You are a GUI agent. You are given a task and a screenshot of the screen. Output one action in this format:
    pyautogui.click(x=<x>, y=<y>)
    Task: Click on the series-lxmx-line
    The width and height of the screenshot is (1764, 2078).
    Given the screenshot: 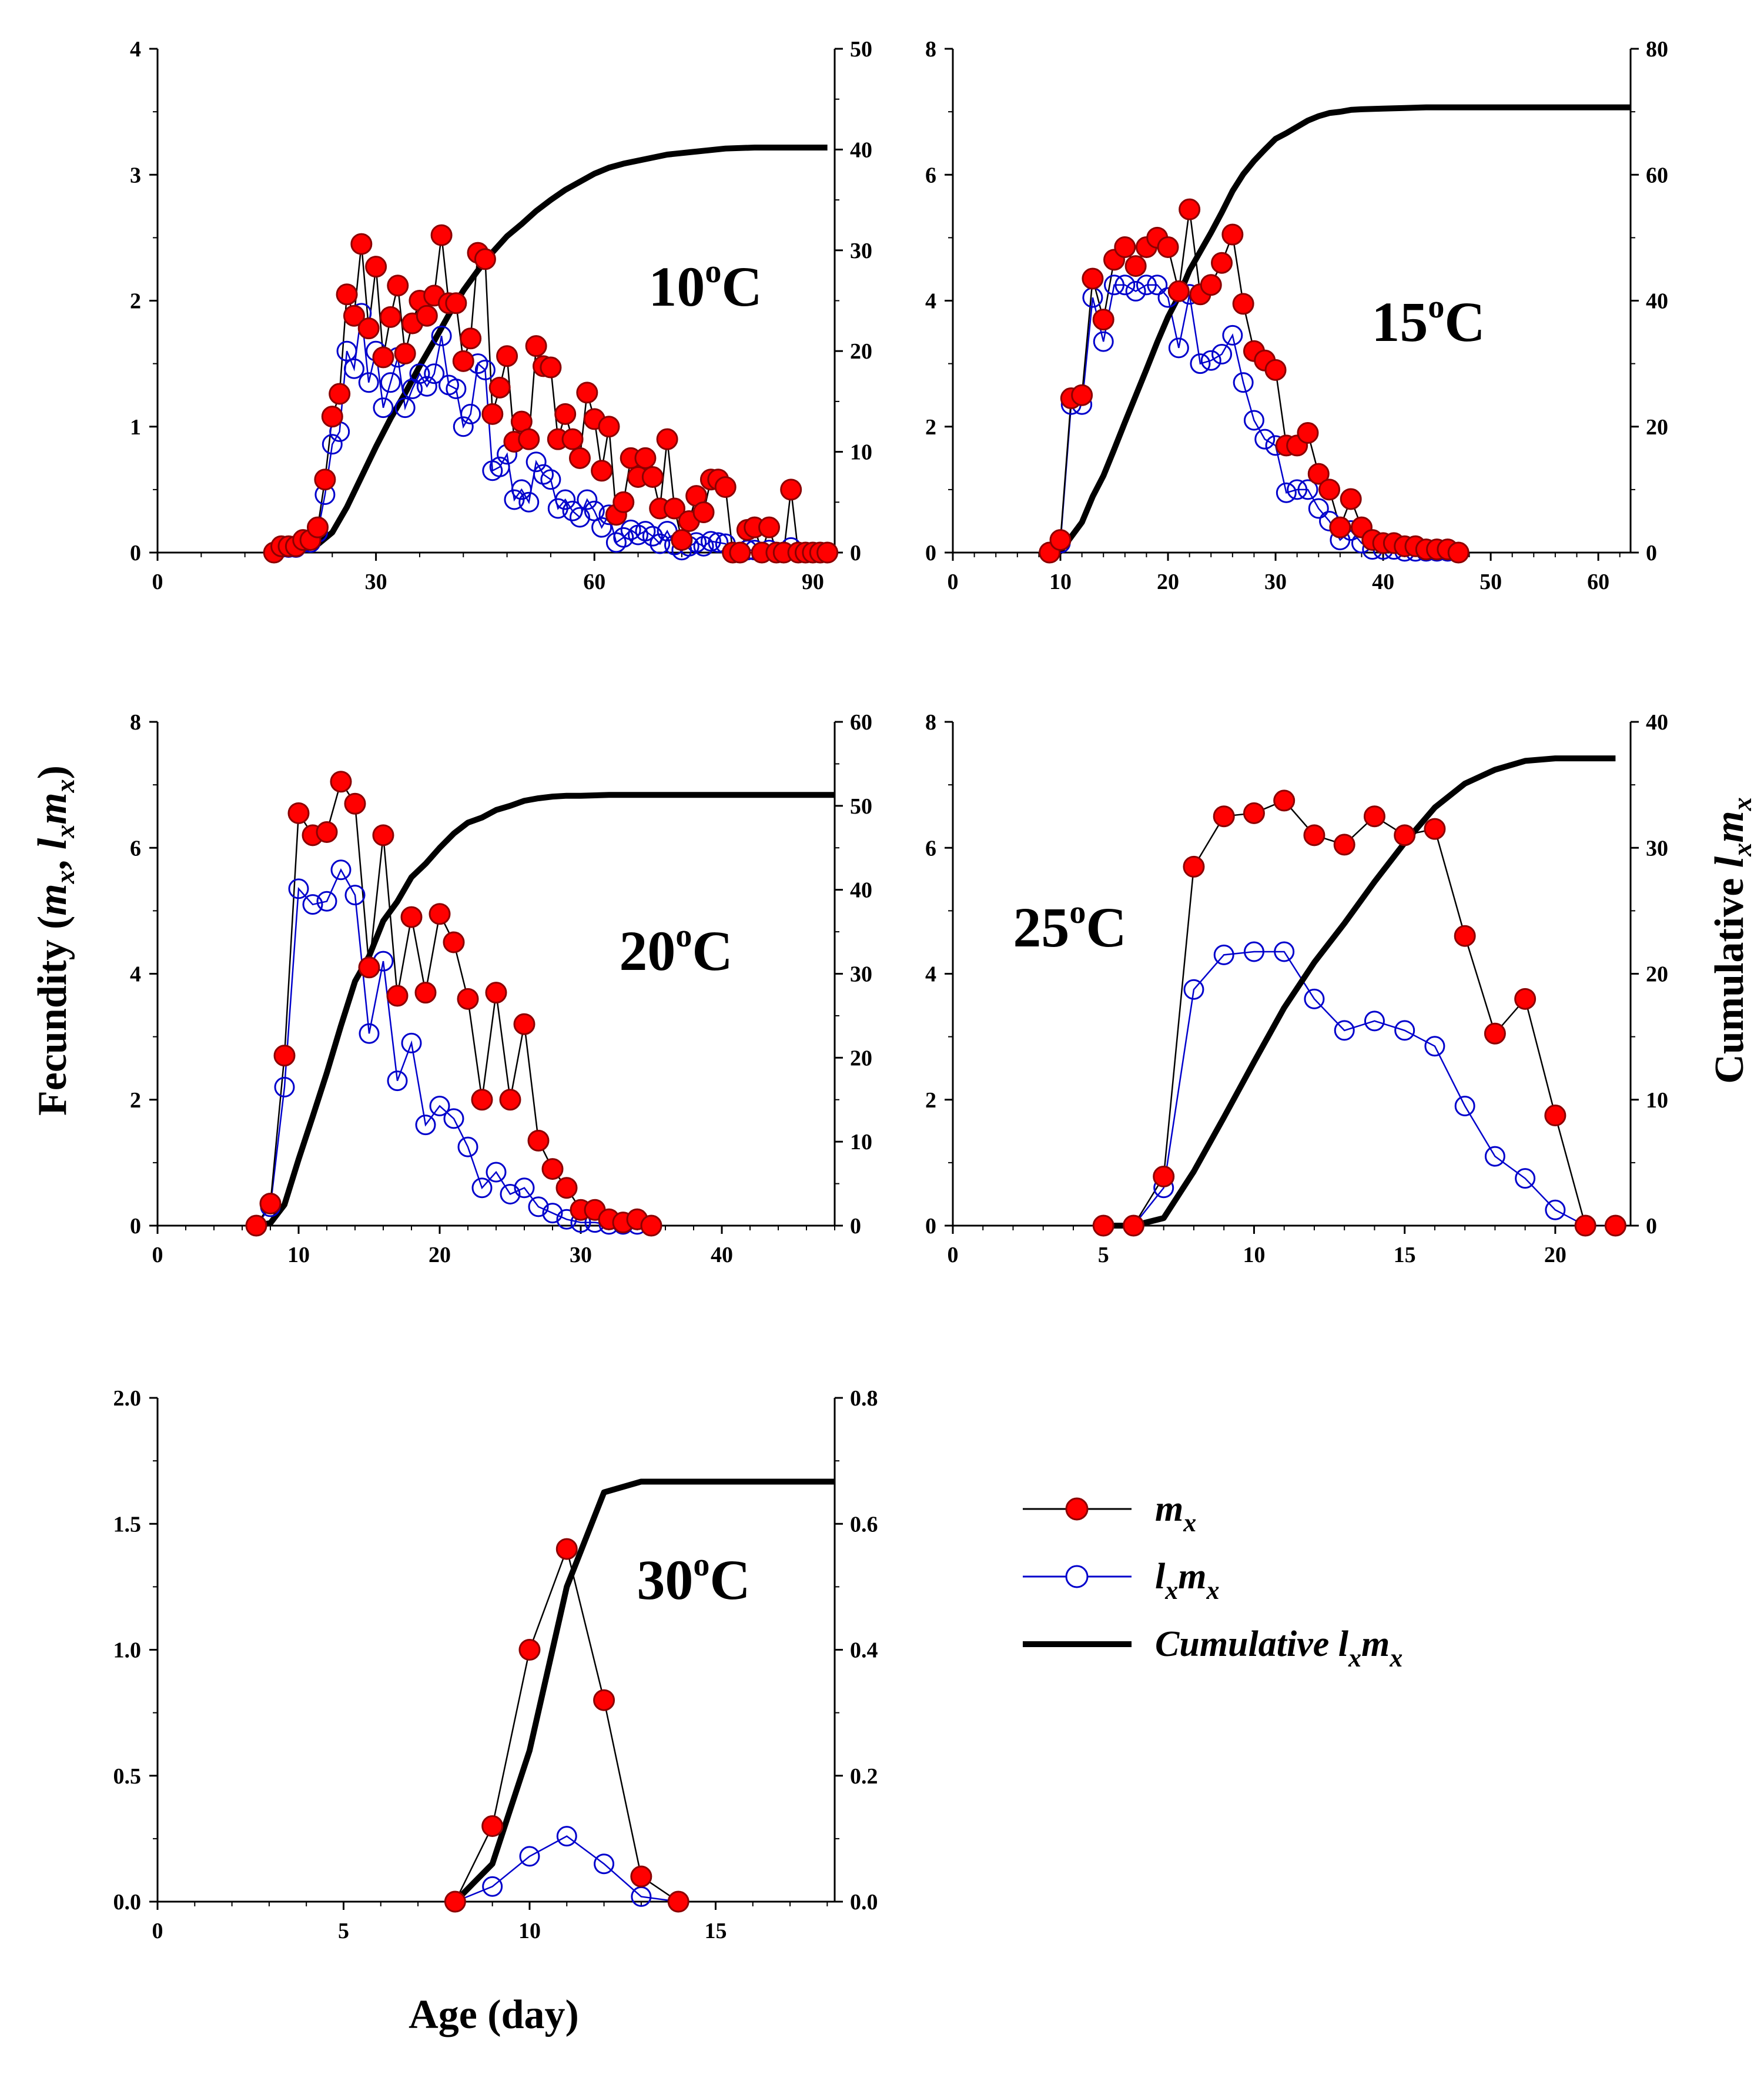 What is the action you would take?
    pyautogui.click(x=1359, y=1089)
    